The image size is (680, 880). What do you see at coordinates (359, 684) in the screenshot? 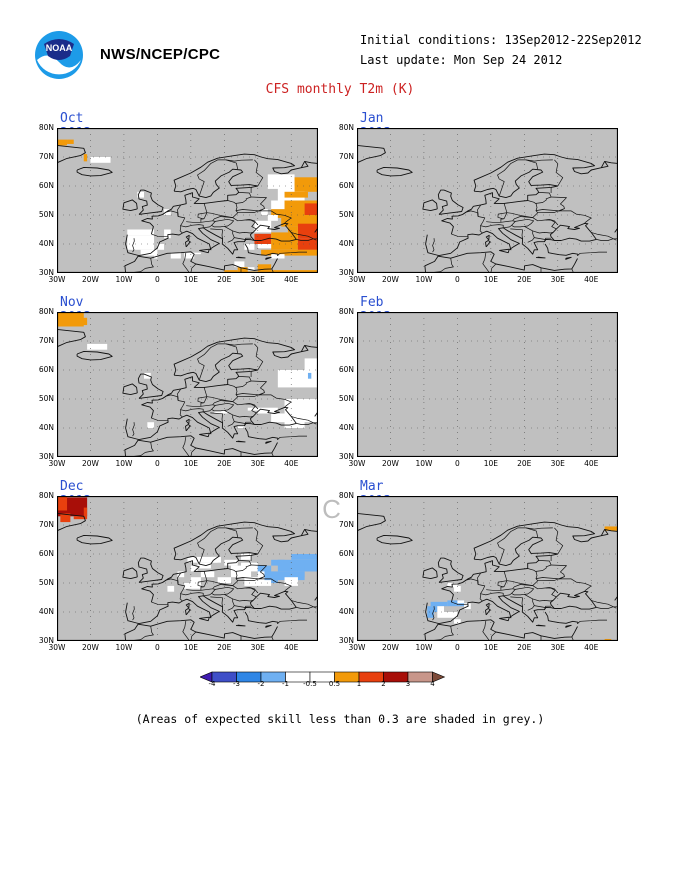
I see `colorbar-label: 1` at bounding box center [359, 684].